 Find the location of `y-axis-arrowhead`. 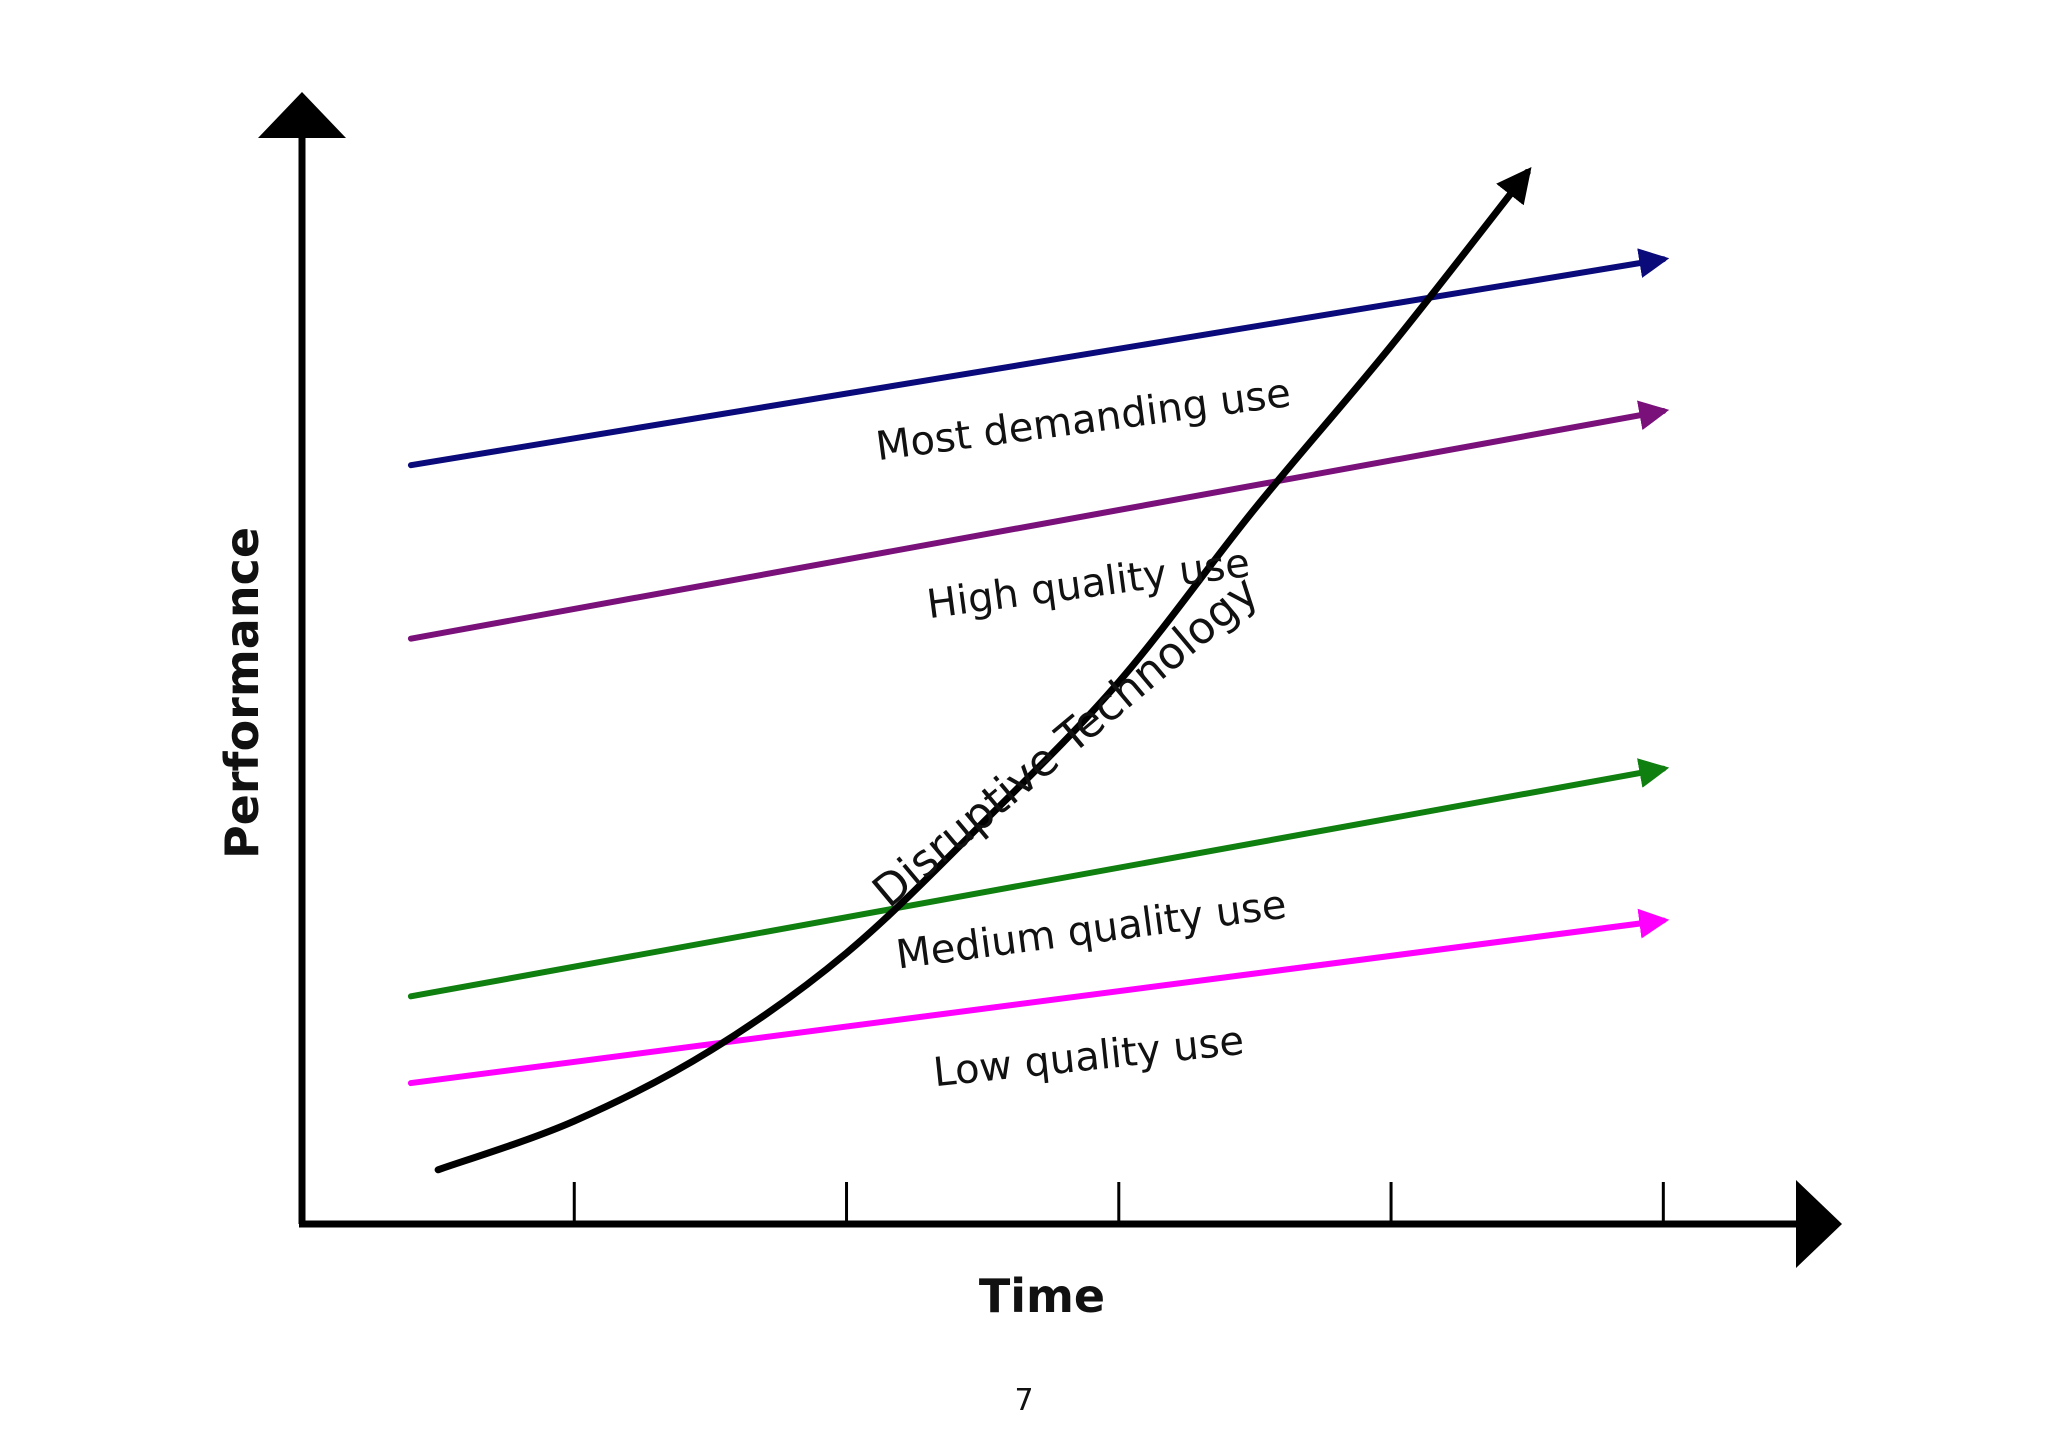

y-axis-arrowhead is located at coordinates (302, 115).